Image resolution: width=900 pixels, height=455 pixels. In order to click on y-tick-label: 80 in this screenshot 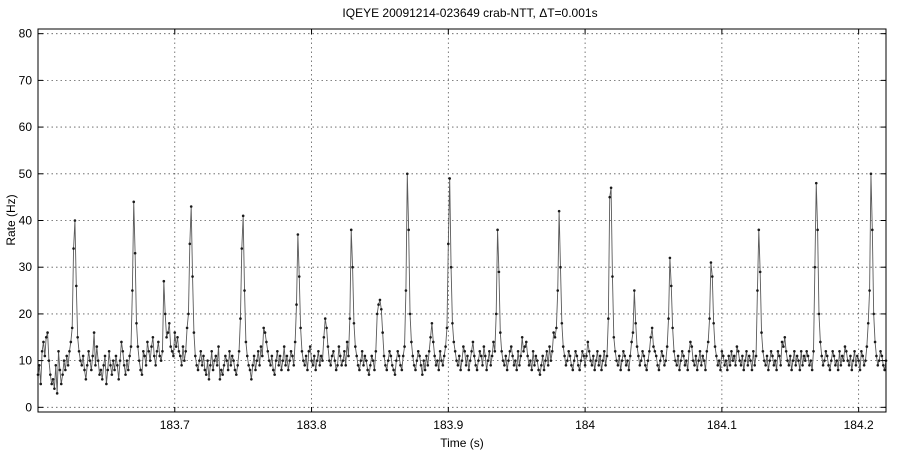, I will do `click(26, 34)`.